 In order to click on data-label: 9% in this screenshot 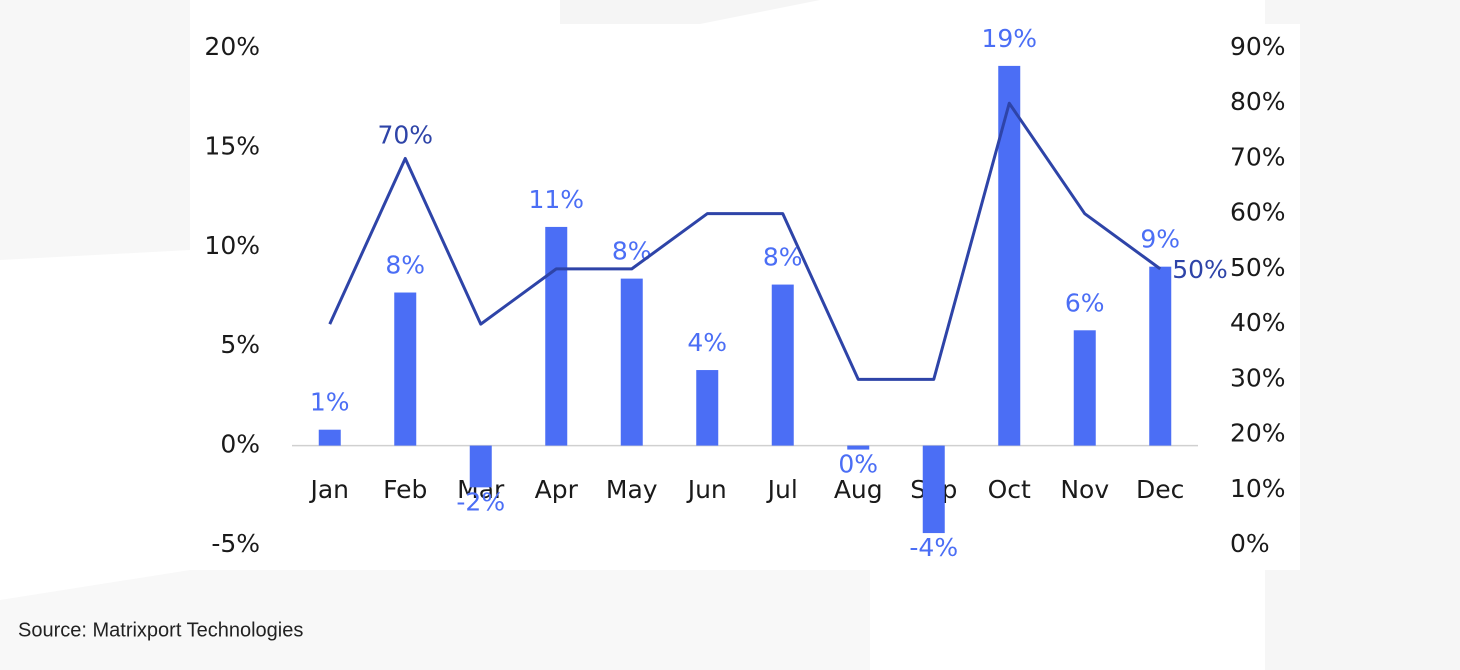, I will do `click(1160, 239)`.